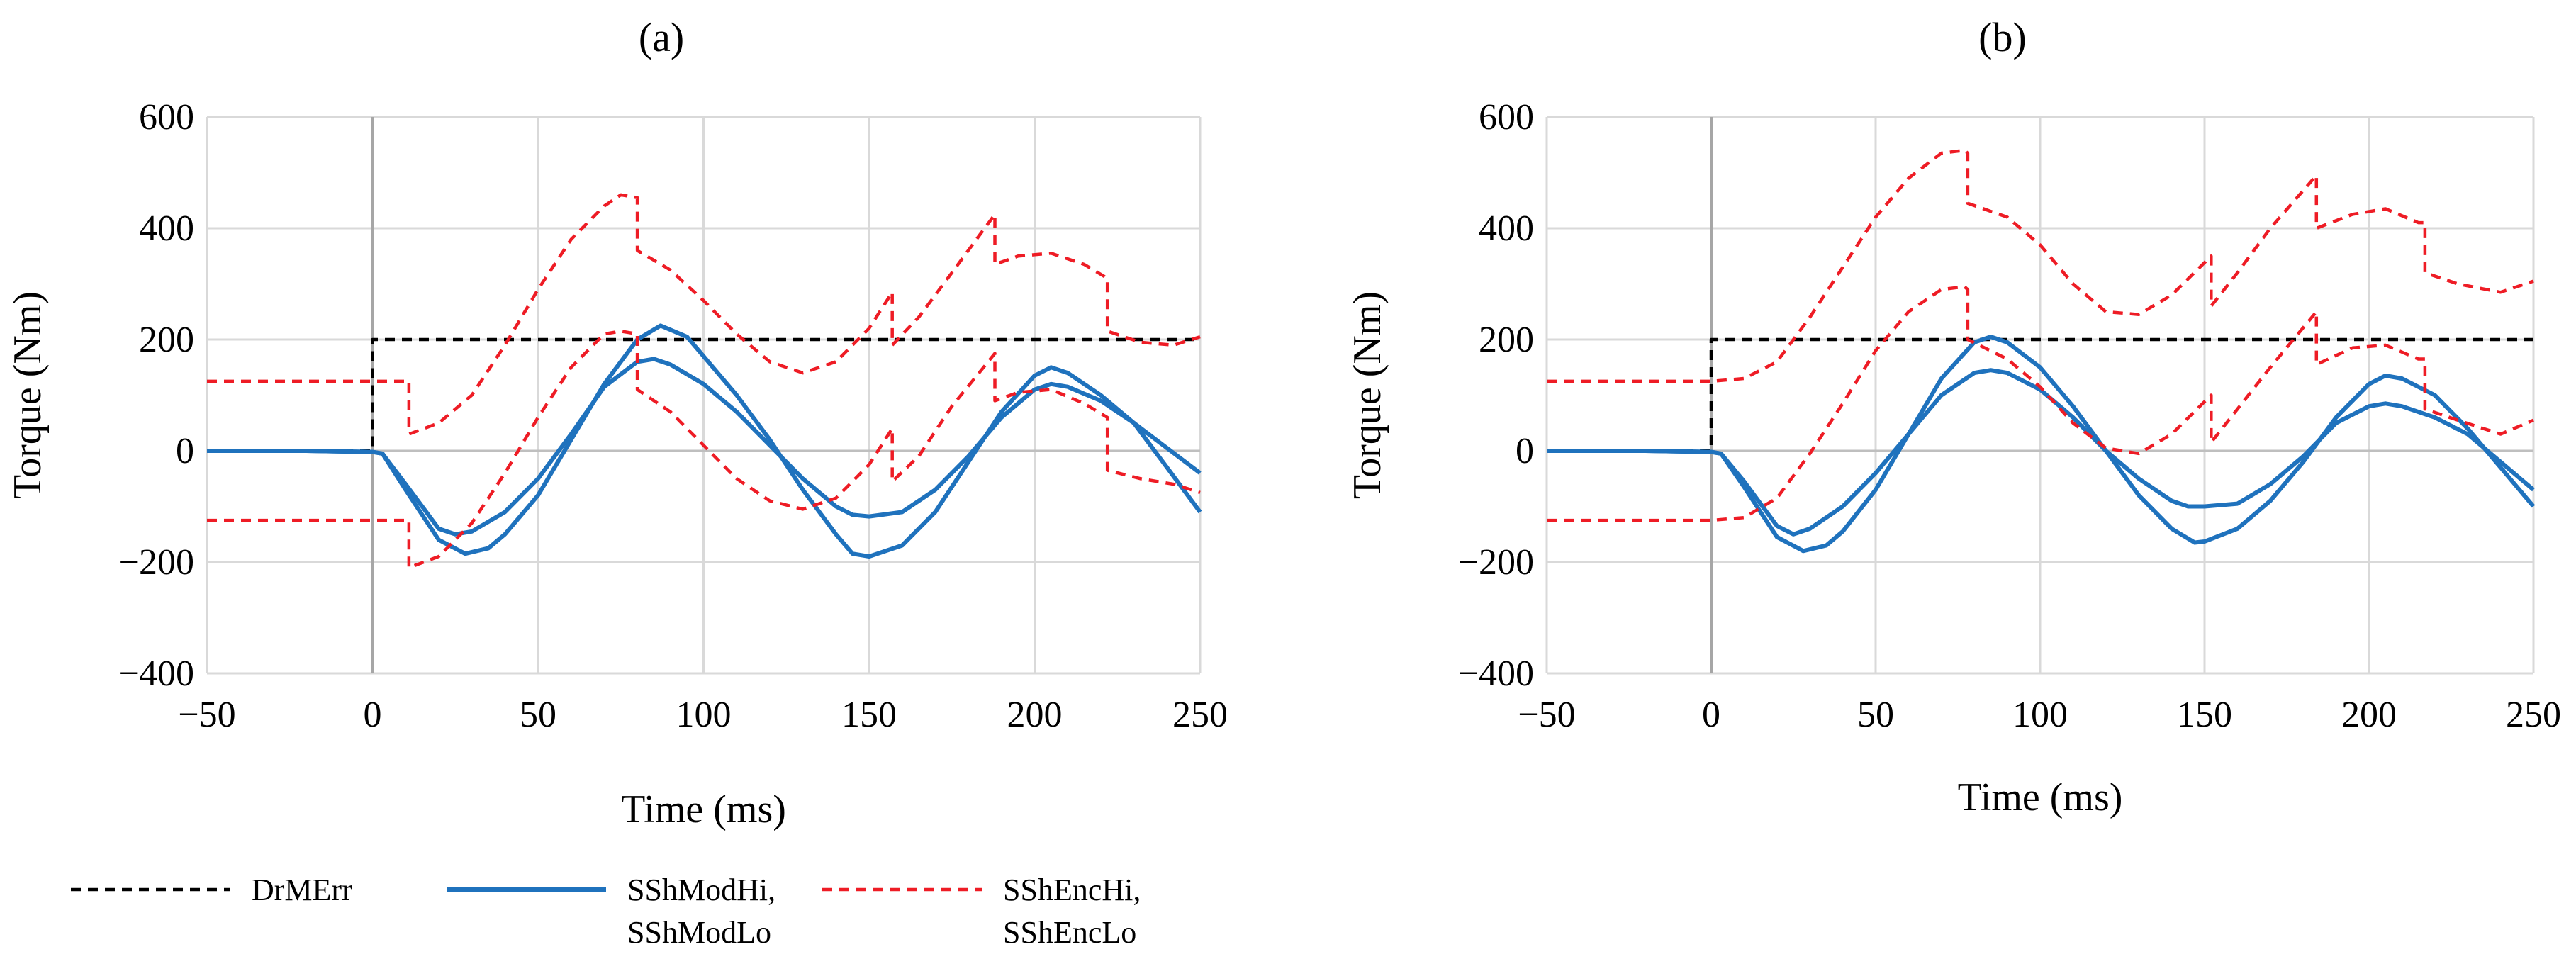 This screenshot has height=959, width=2576. I want to click on chart-title: (a), so click(662, 37).